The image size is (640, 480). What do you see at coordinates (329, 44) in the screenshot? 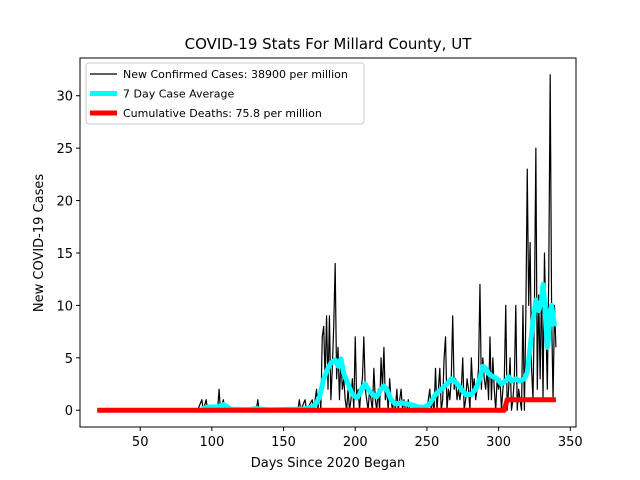
I see `chart-title: COVID-19 Stats For Millard County, UT` at bounding box center [329, 44].